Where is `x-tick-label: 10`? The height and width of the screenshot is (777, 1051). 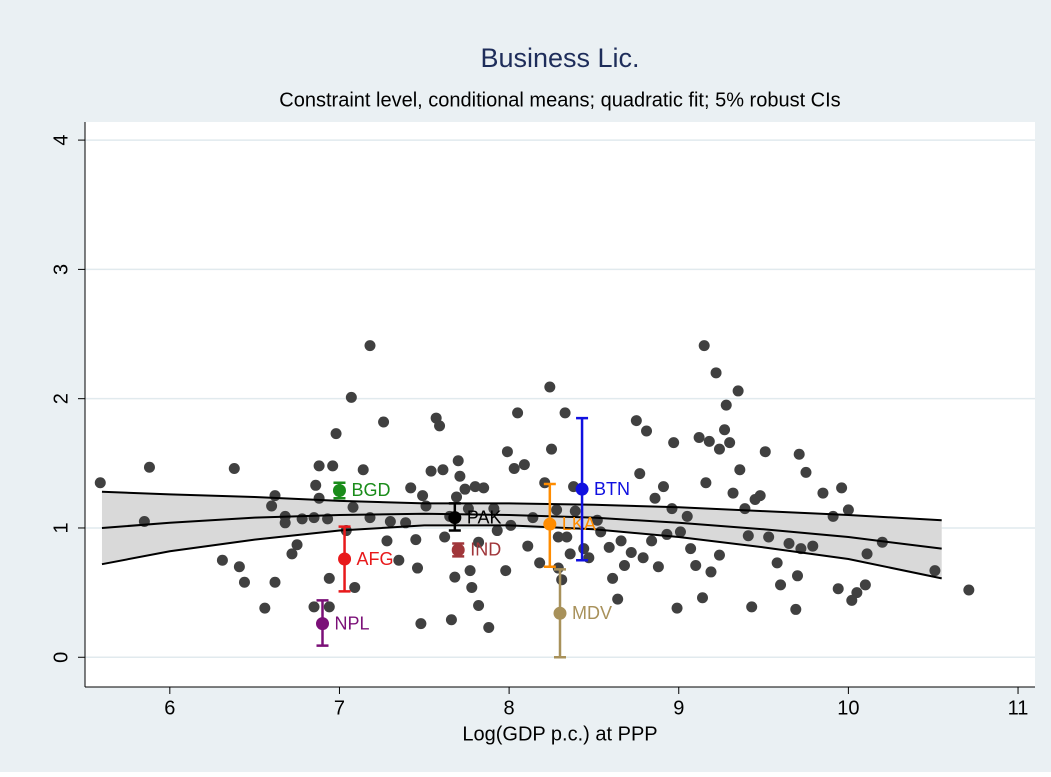
x-tick-label: 10 is located at coordinates (848, 708).